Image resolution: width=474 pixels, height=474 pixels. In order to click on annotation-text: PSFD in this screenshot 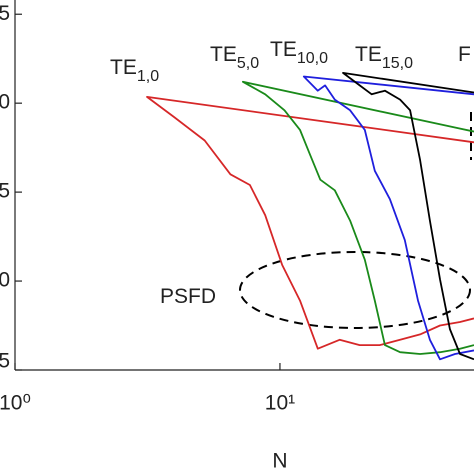, I will do `click(188, 296)`.